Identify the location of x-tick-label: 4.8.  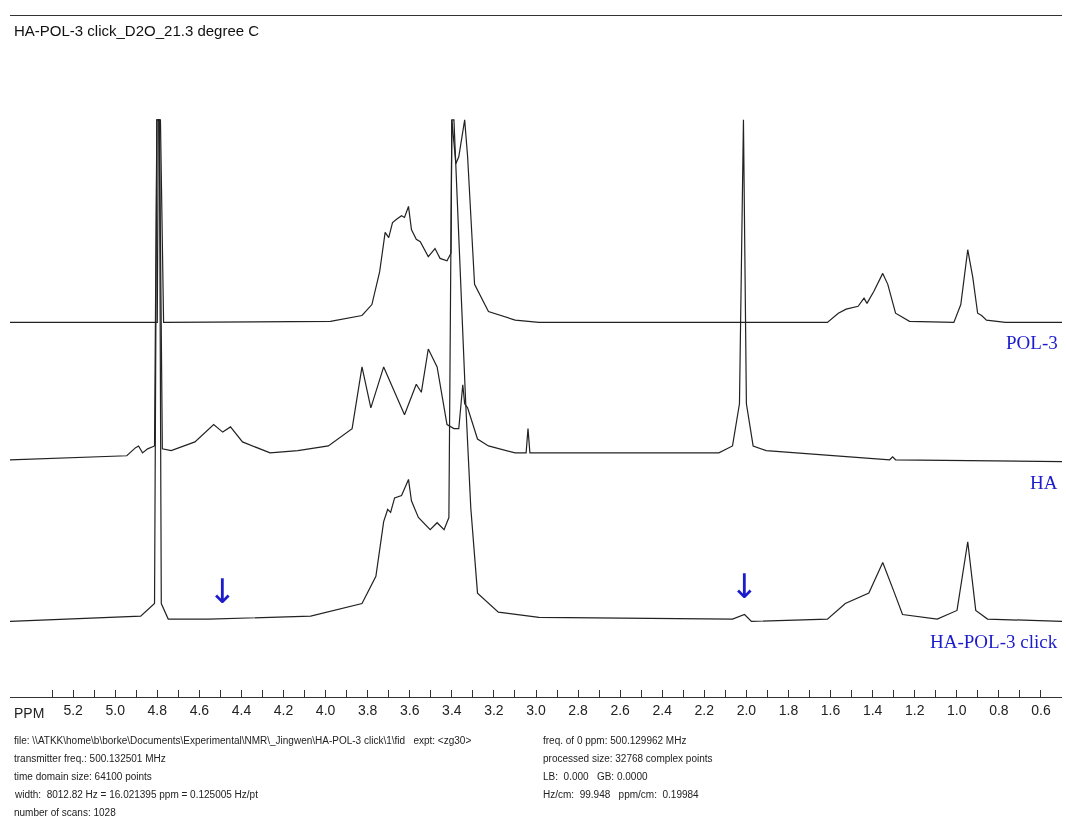
(157, 709).